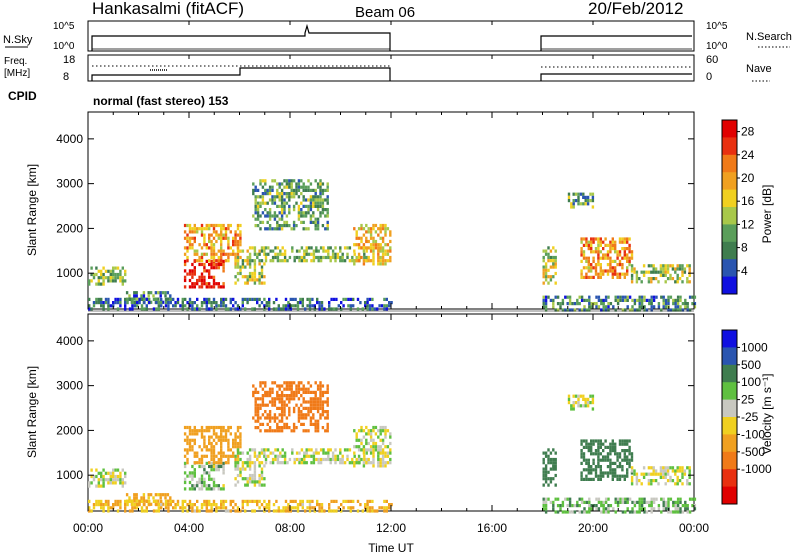 This screenshot has width=800, height=554. I want to click on freq-panel: Freq. [MHz] 18 8 60 0 Nave, so click(388, 68).